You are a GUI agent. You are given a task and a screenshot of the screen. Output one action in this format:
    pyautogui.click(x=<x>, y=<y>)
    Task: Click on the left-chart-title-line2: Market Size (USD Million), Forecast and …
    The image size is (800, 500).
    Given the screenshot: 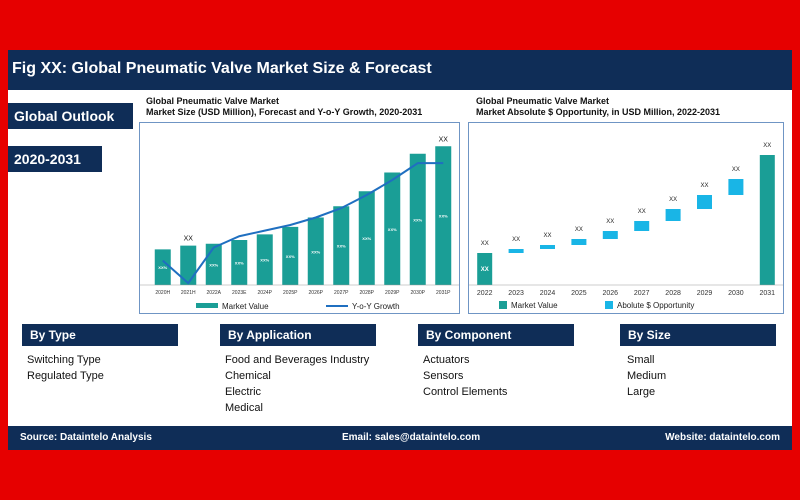 What is the action you would take?
    pyautogui.click(x=284, y=112)
    